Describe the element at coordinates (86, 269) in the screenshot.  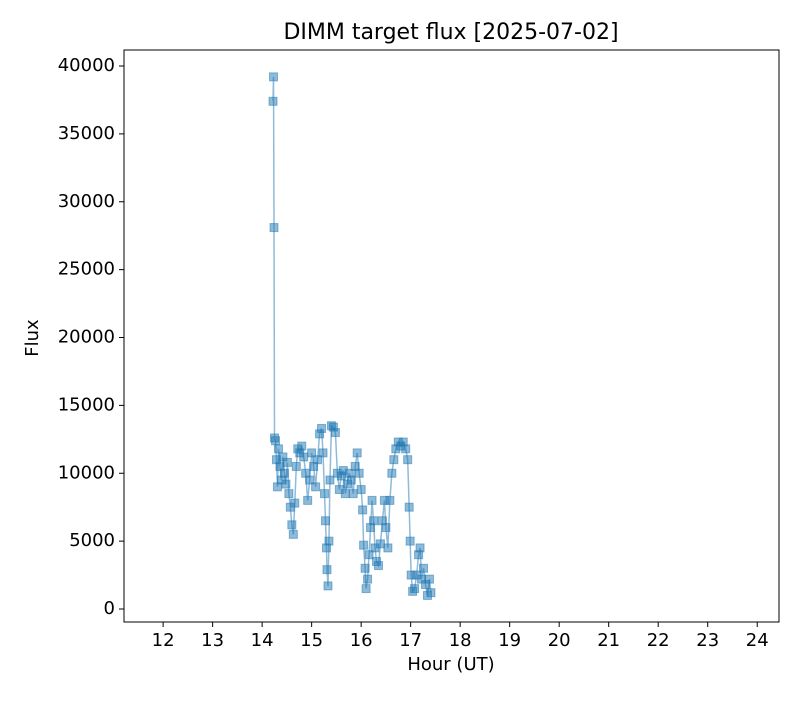
I see `y-tick-label: 25000` at that location.